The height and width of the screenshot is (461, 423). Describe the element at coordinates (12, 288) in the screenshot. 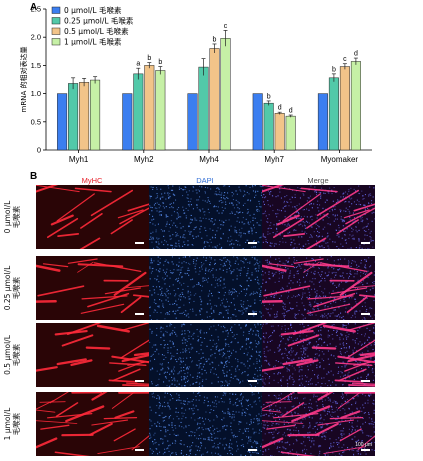

I see `row-label: 0.25 μmol/L 毛喉素` at that location.